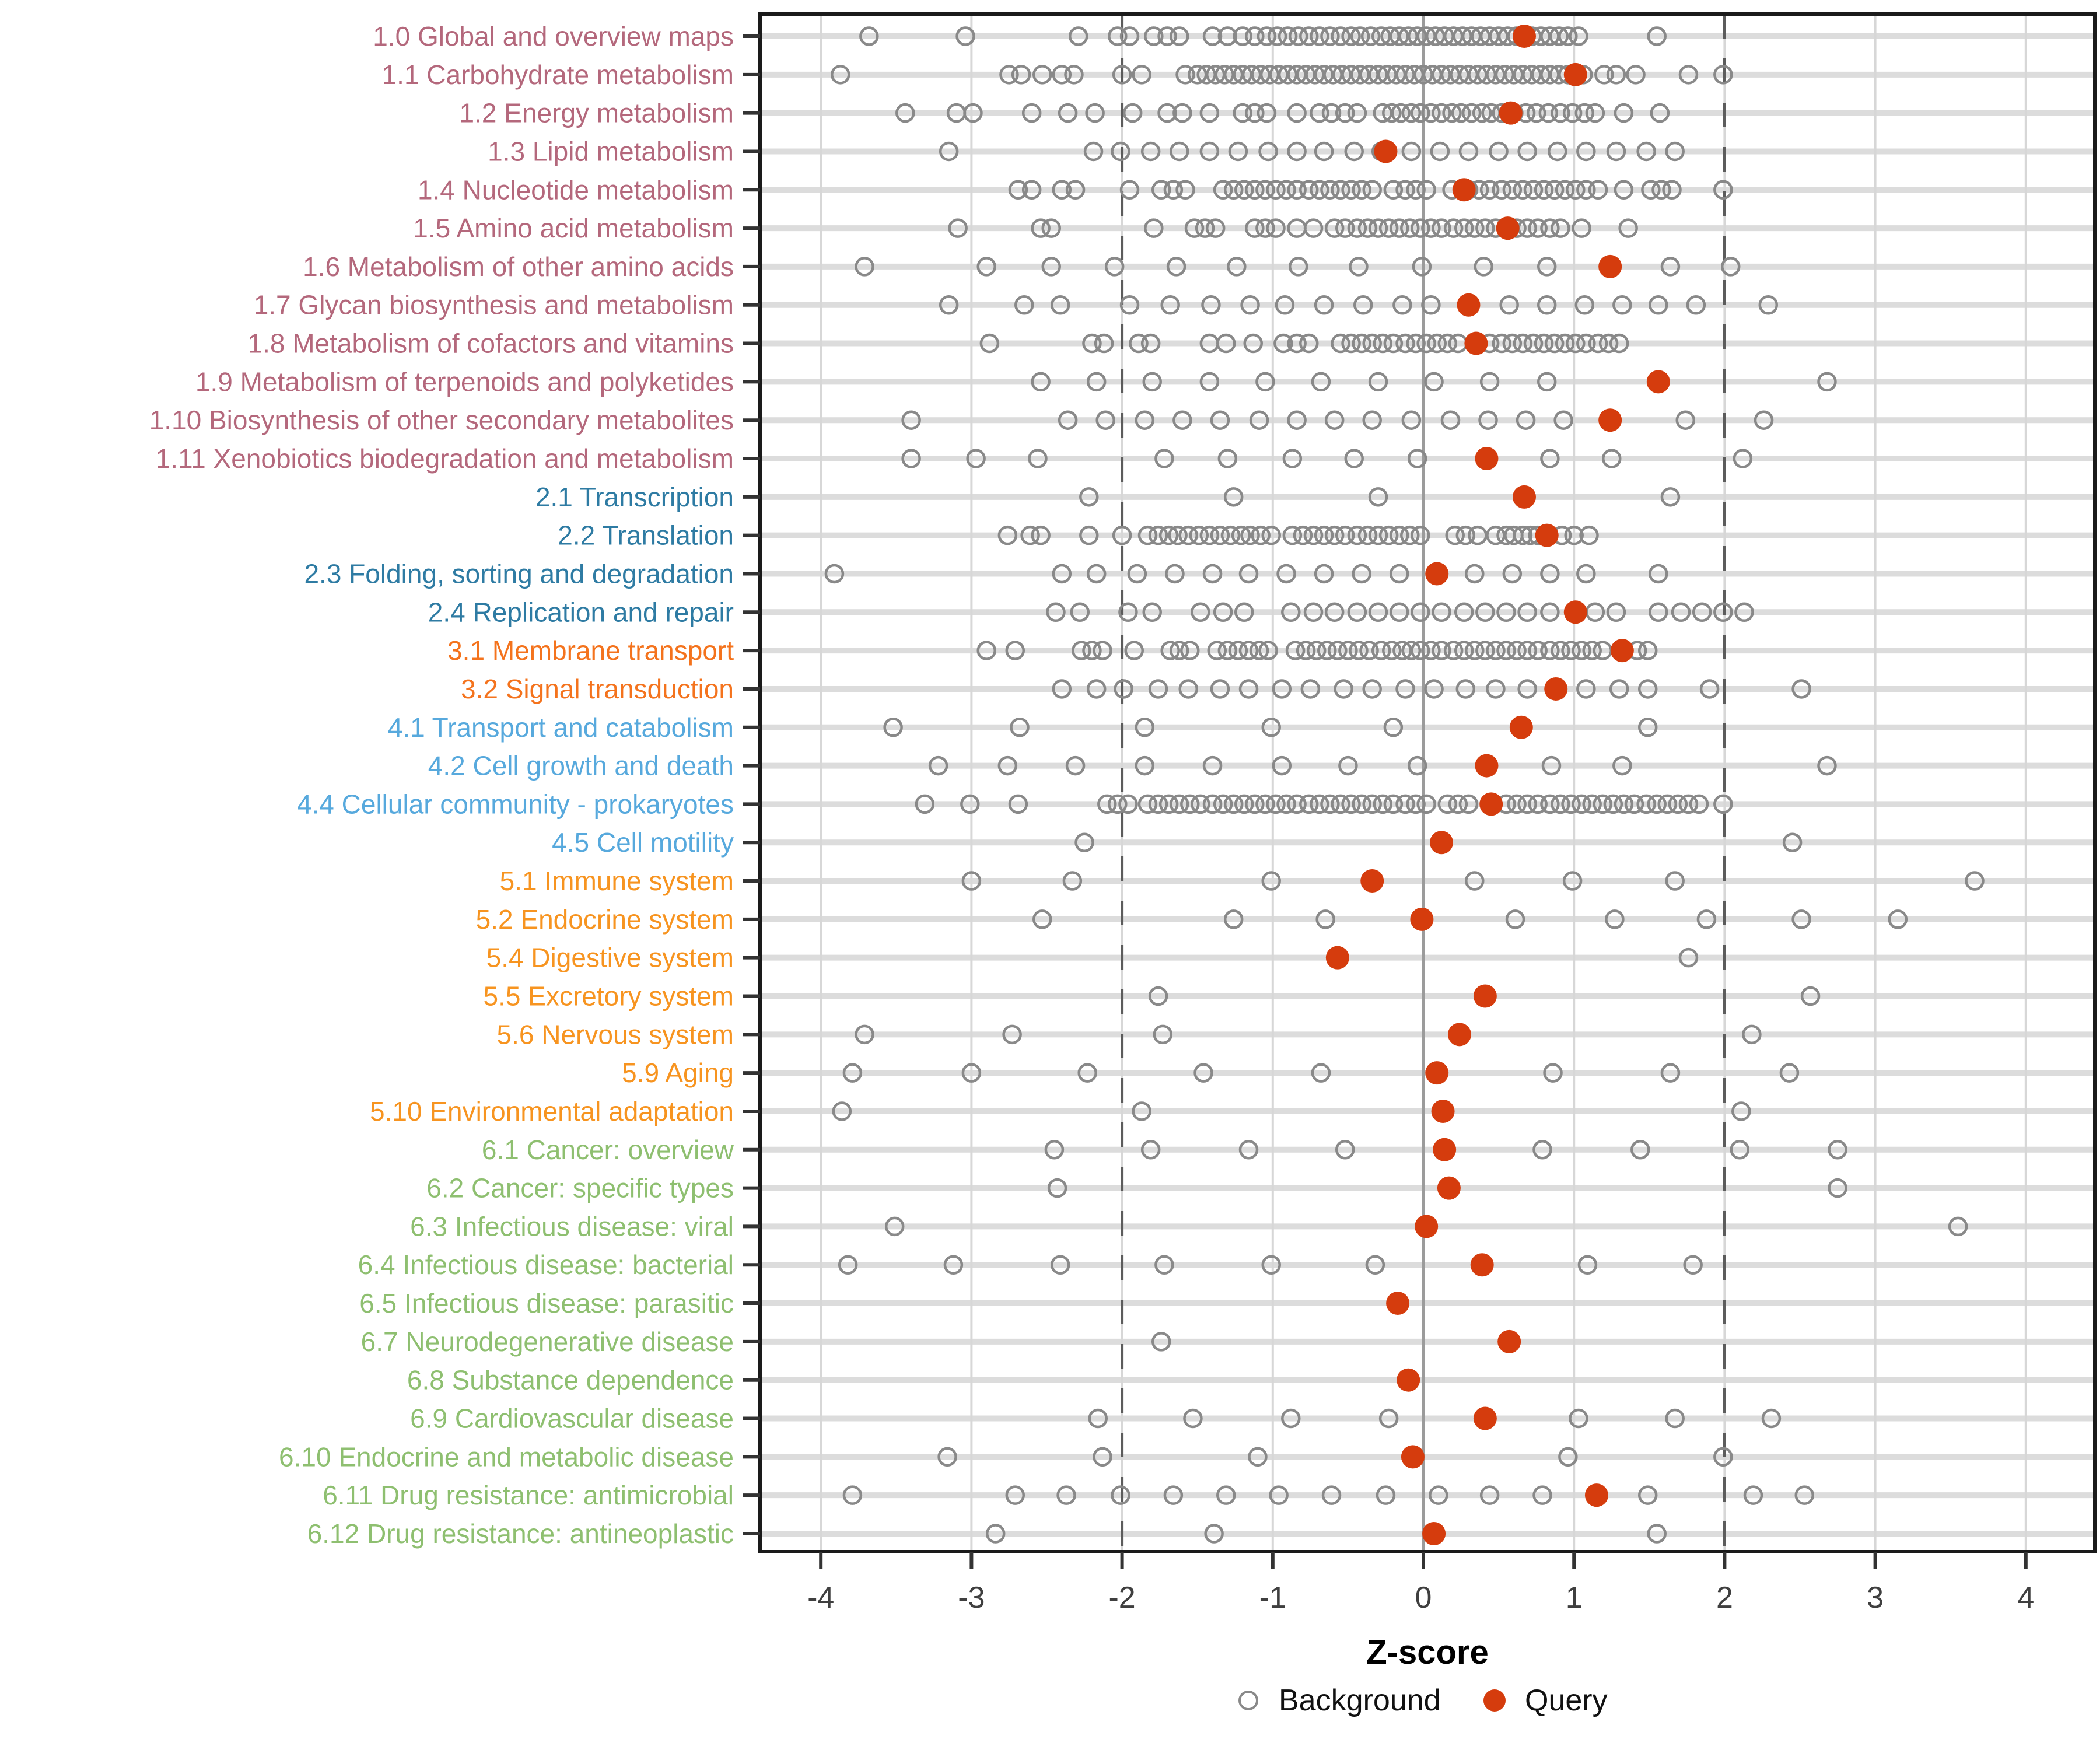 The width and height of the screenshot is (2100, 1753). I want to click on y-axis-label: 2.3 Folding, sorting and degradation, so click(519, 573).